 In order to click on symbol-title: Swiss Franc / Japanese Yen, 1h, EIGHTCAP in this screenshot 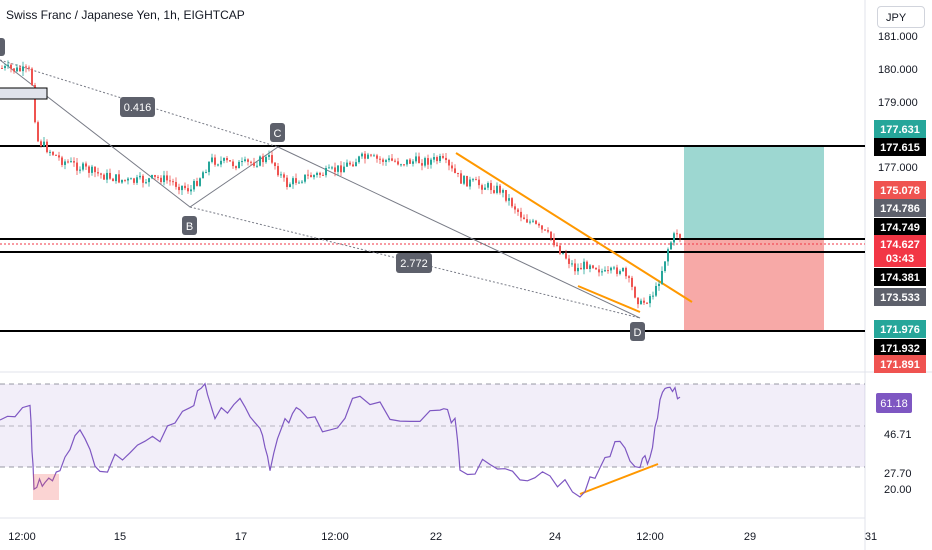, I will do `click(125, 15)`.